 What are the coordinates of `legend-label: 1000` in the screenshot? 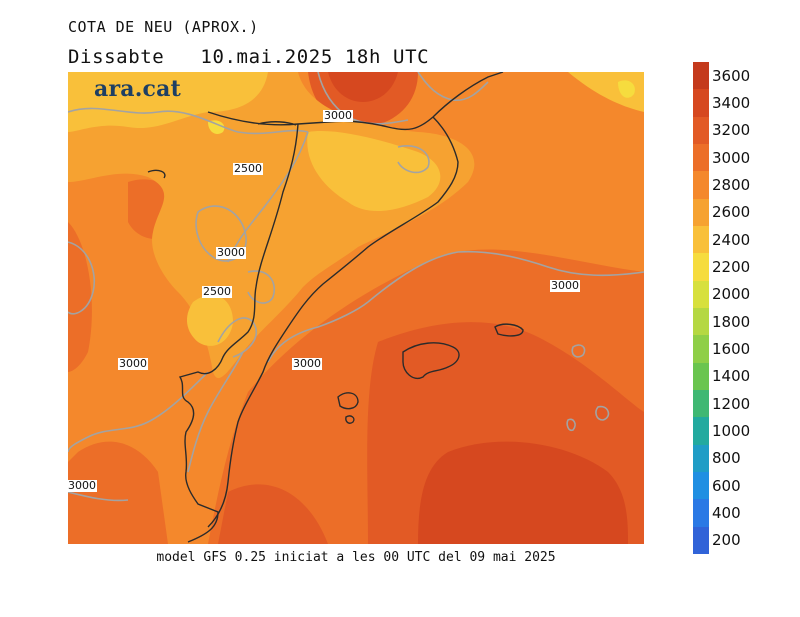 It's located at (731, 431).